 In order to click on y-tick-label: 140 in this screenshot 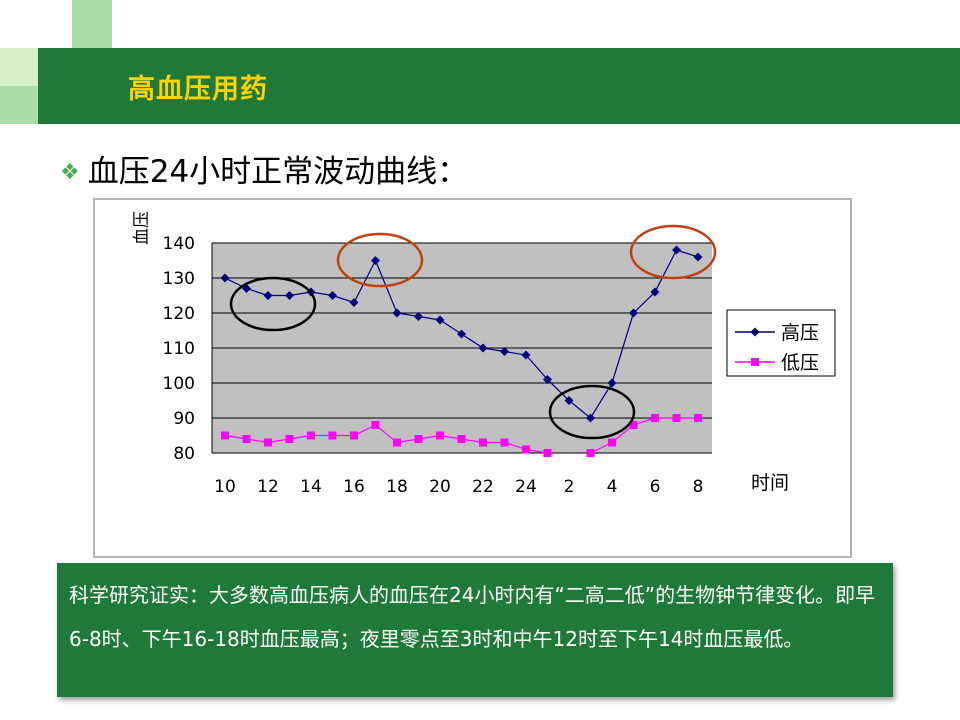, I will do `click(179, 244)`.